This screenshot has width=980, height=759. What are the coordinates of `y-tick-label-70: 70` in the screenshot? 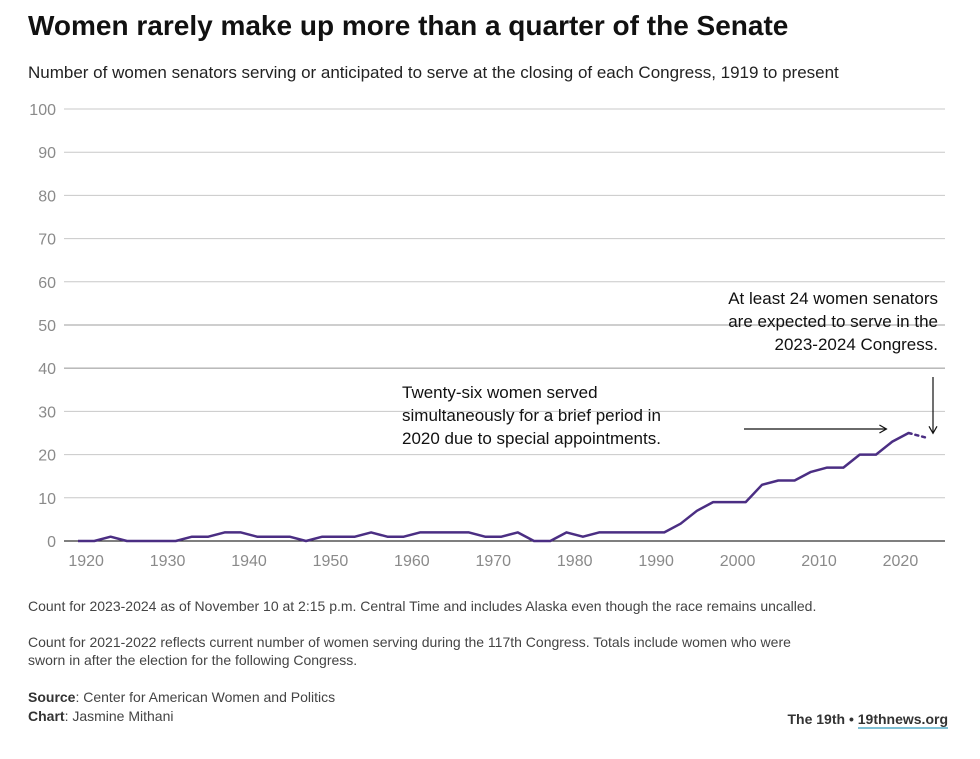 It's located at (47, 240).